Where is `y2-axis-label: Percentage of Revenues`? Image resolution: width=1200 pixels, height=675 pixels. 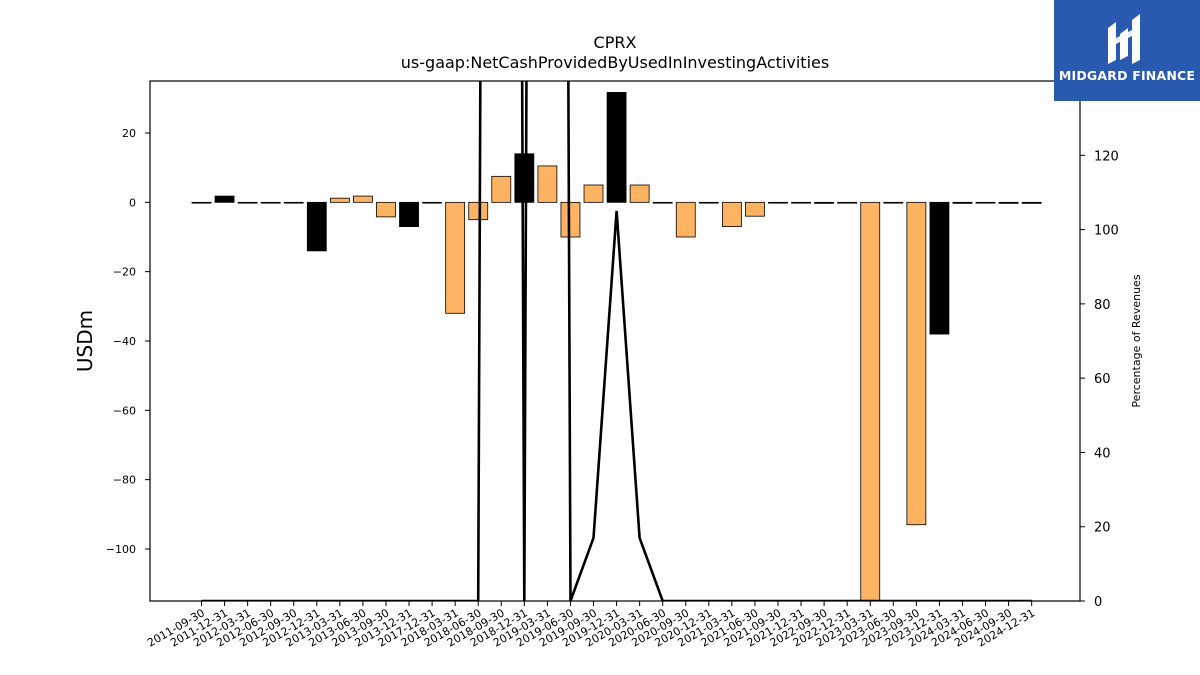
y2-axis-label: Percentage of Revenues is located at coordinates (1136, 340).